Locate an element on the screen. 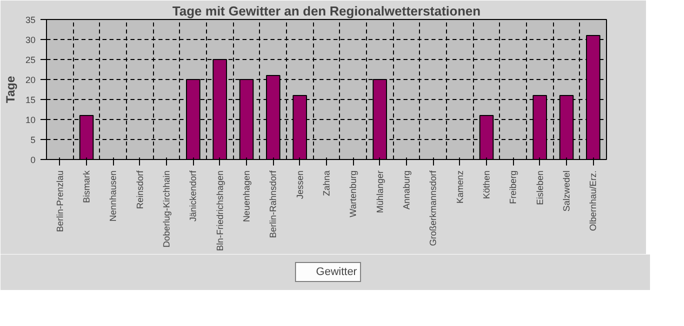  y-tick-label: 25 is located at coordinates (30, 60).